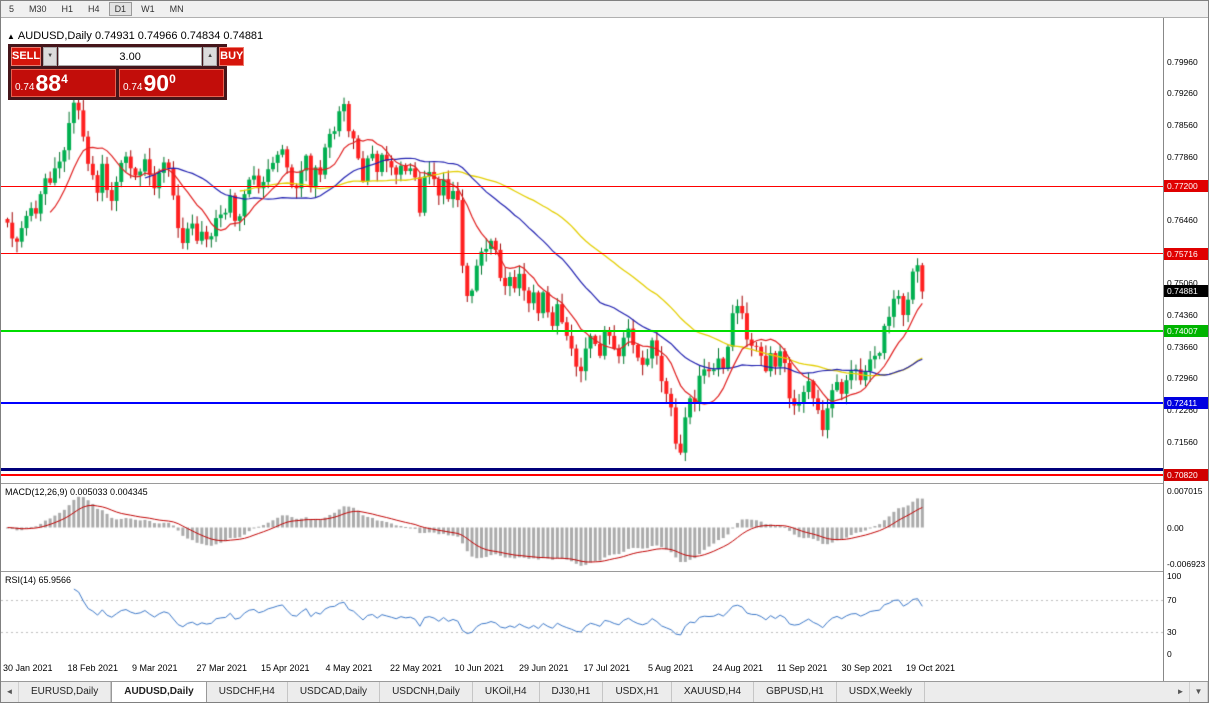  What do you see at coordinates (544, 668) in the screenshot?
I see `date-axis-label: 29 Jun 2021` at bounding box center [544, 668].